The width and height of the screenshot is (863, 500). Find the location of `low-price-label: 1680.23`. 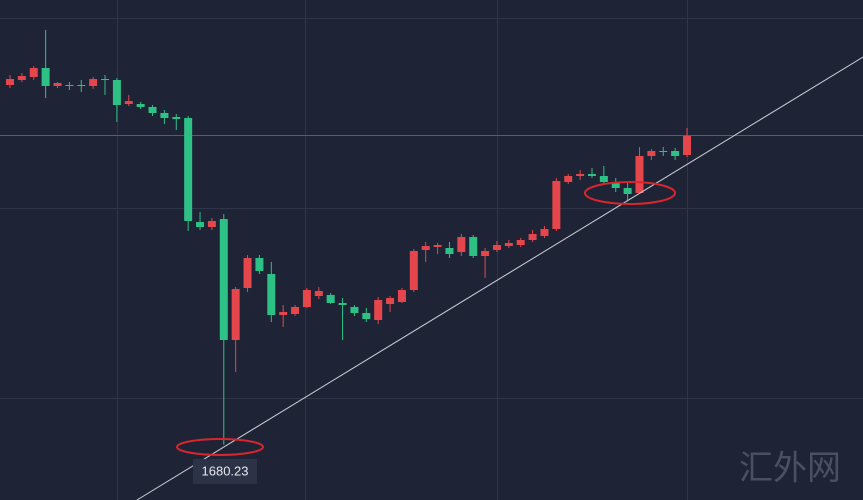

low-price-label: 1680.23 is located at coordinates (225, 470).